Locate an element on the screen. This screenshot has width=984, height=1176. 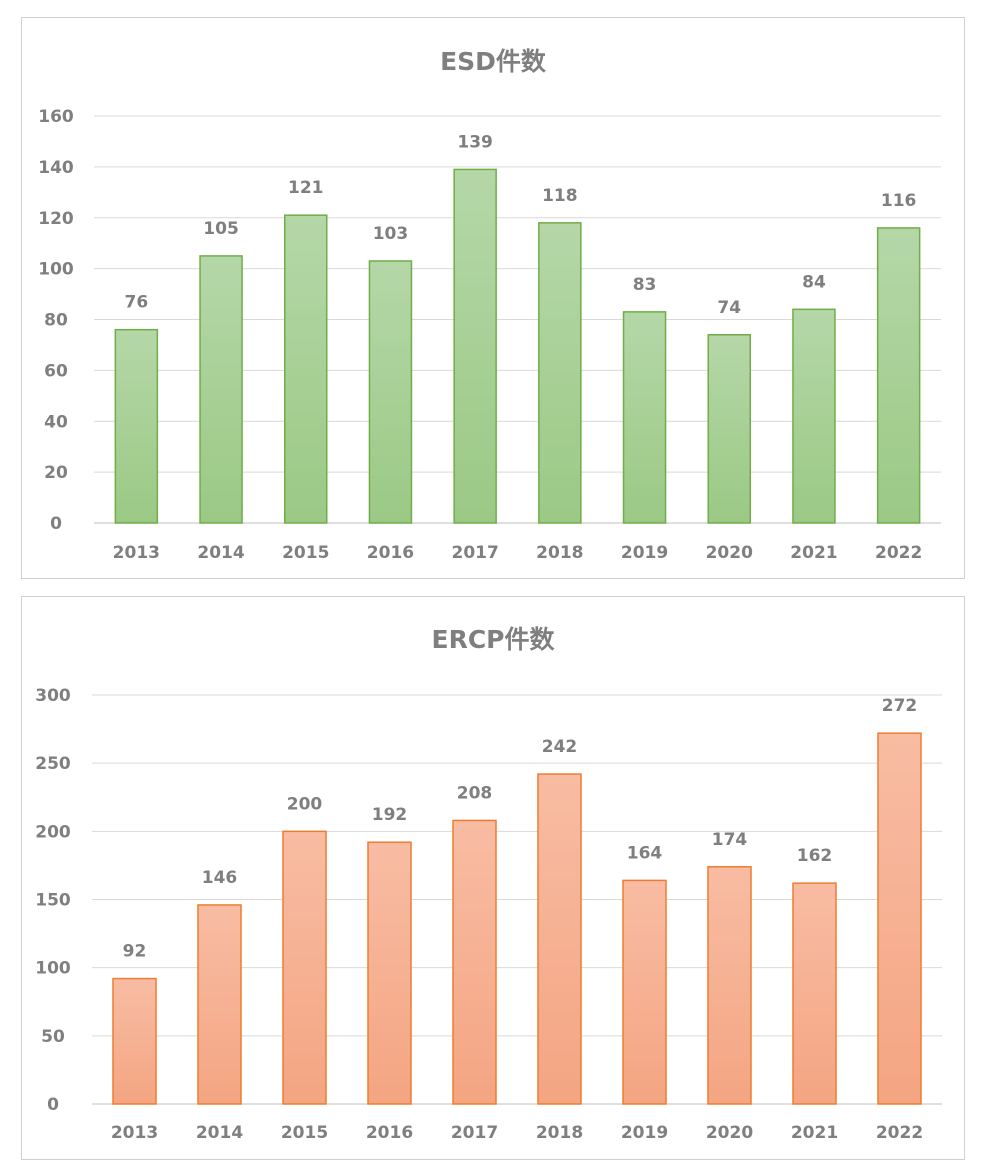
ercp-data-label-2020: 174 is located at coordinates (730, 840).